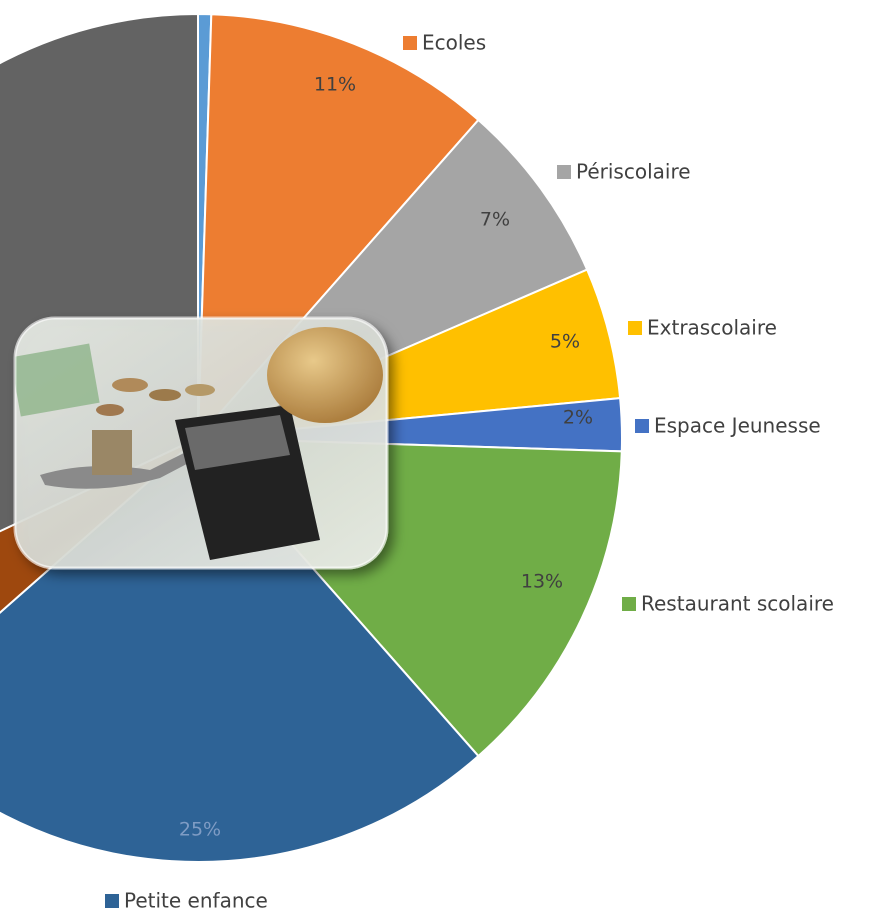 This screenshot has height=913, width=881. Describe the element at coordinates (454, 43) in the screenshot. I see `legend-label: Ecoles` at that location.